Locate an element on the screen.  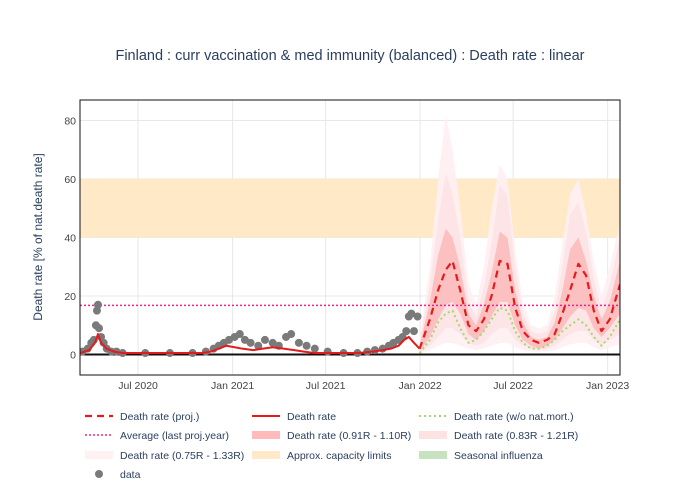
legend-item-band_a: Death rate (0.91R - 1.10R) is located at coordinates (331, 436).